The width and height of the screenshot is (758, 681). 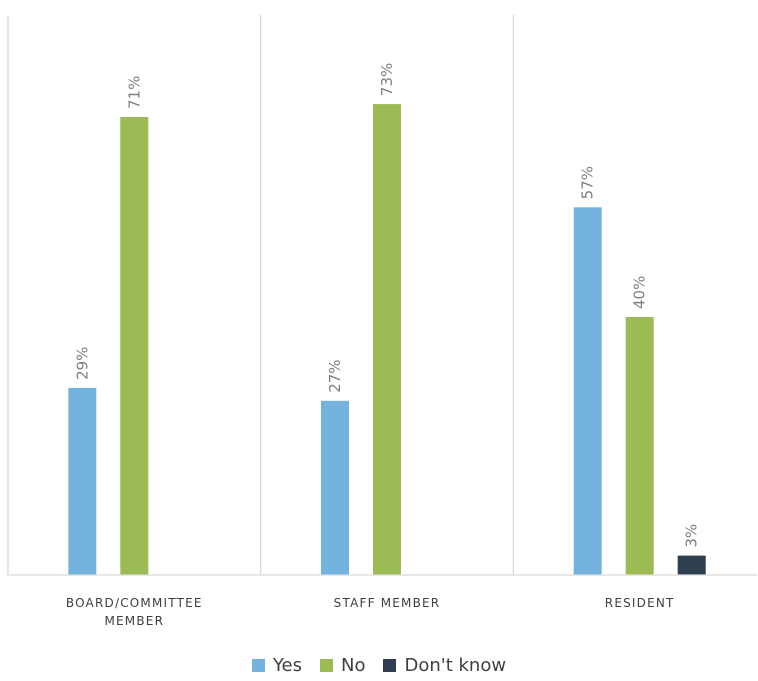 I want to click on legend: Yes No Don't know, so click(x=379, y=665).